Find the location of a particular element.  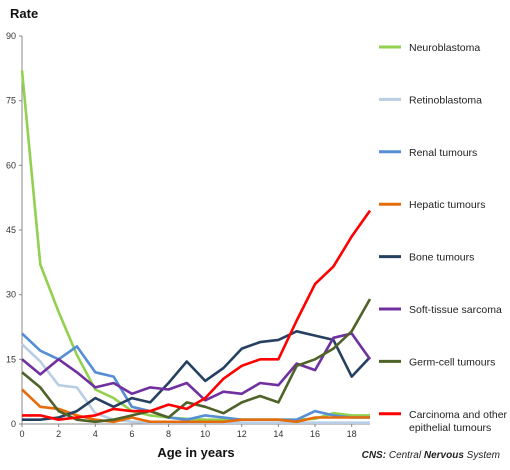

legend-label: Germ-cell tumours is located at coordinates (452, 362).